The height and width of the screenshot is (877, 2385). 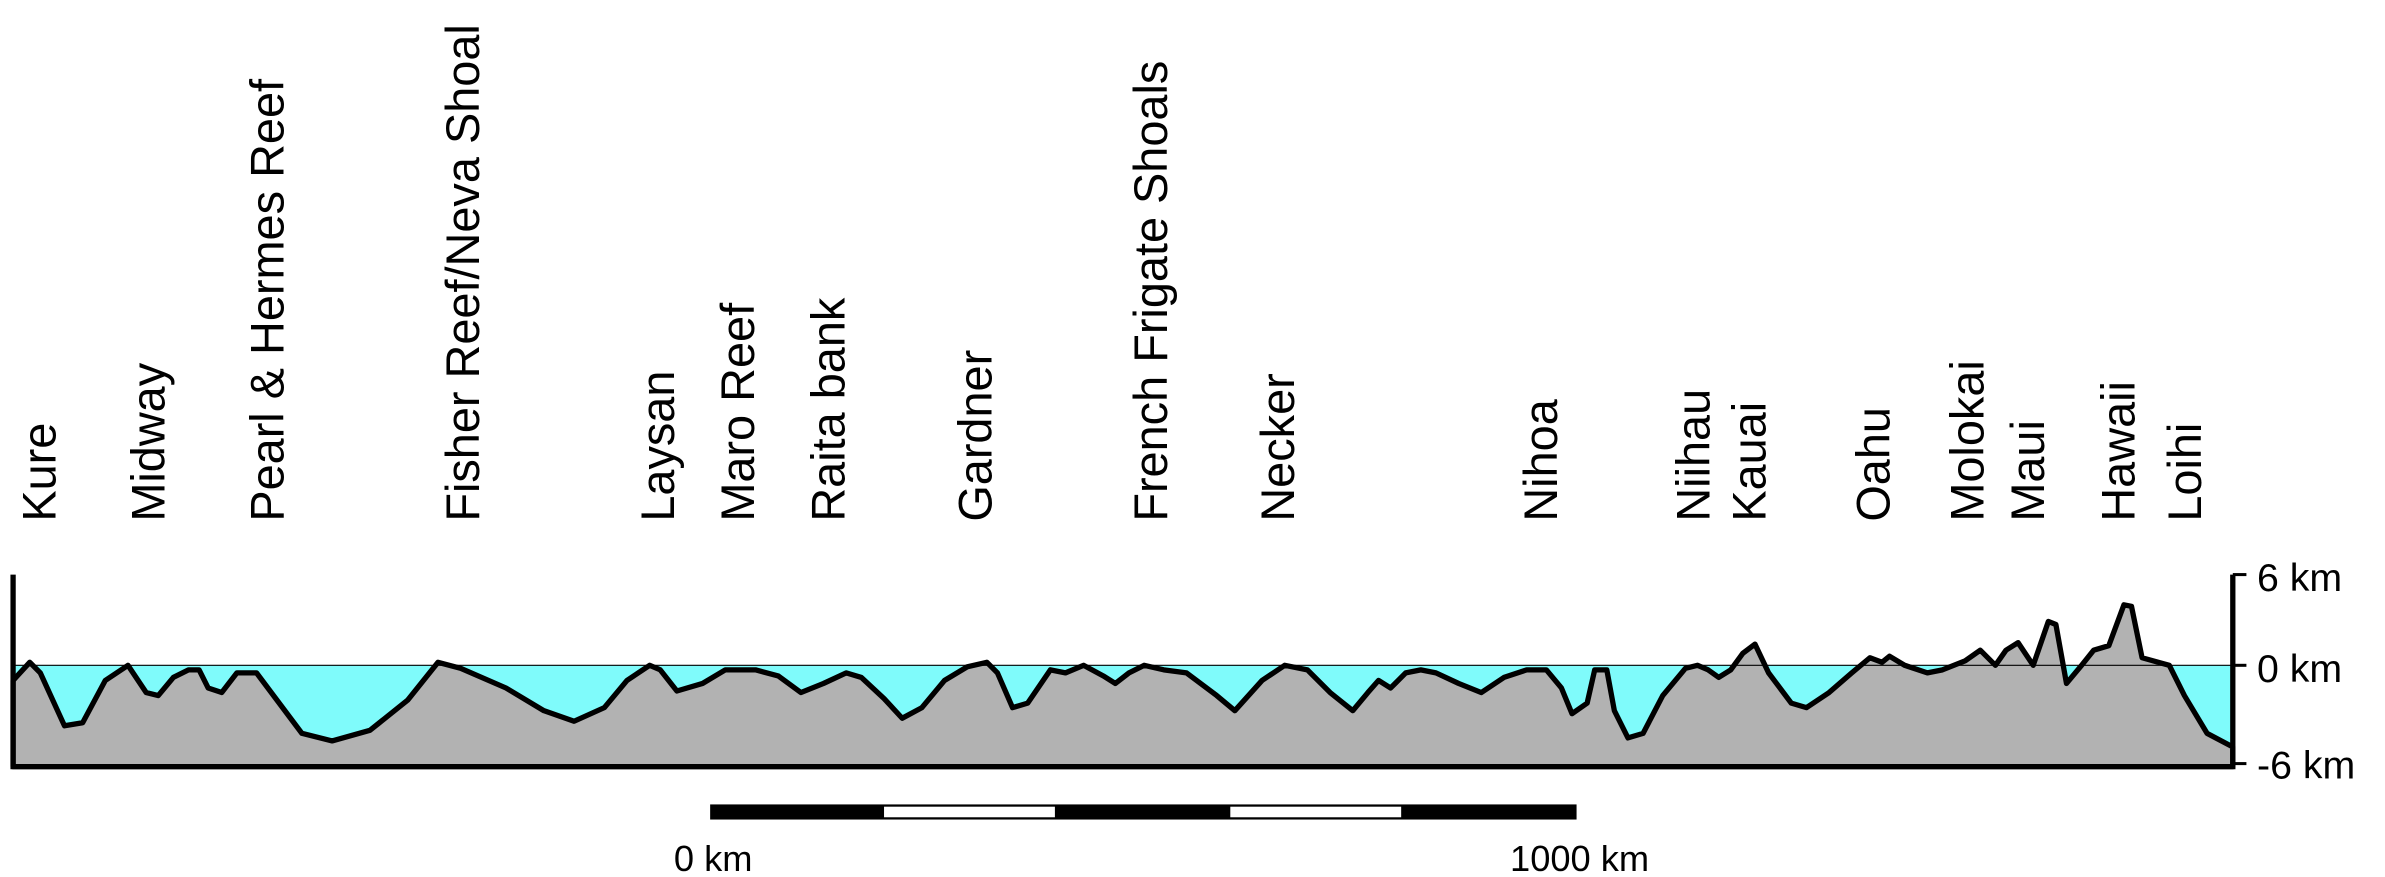 I want to click on scale-label: 1000 km, so click(x=1579, y=857).